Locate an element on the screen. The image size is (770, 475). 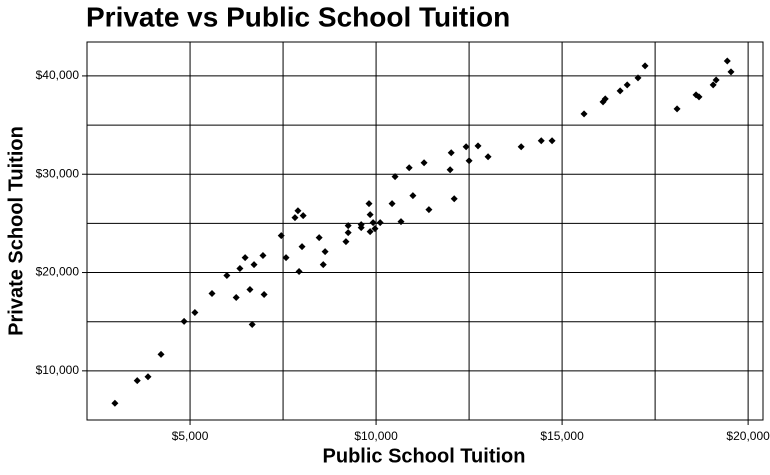
x-tick-label: $15,000 is located at coordinates (562, 436).